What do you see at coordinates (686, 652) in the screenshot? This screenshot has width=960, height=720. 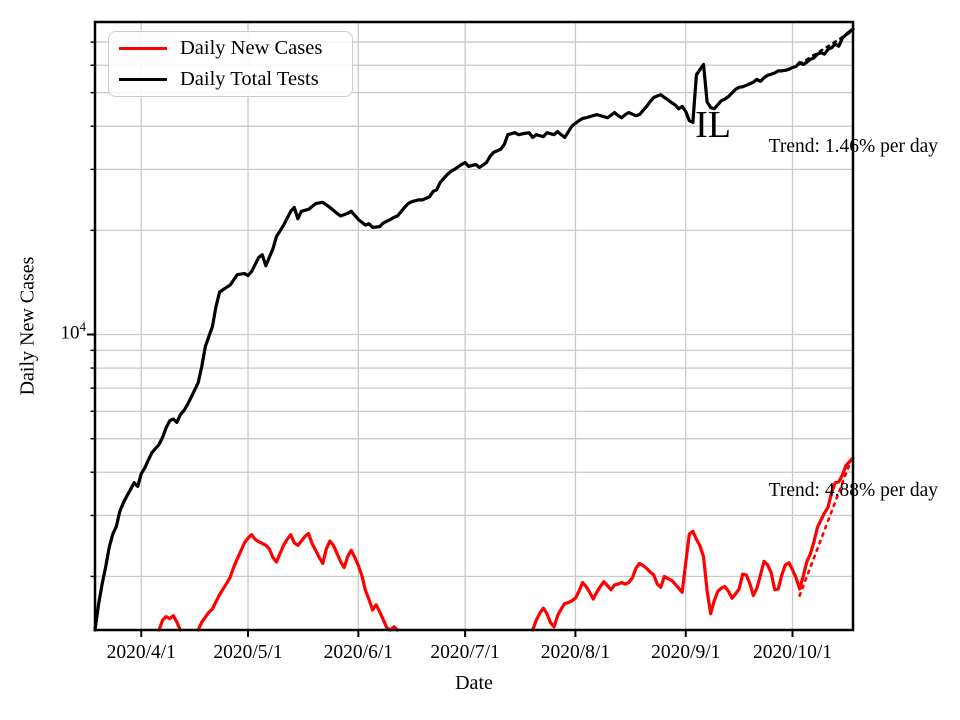 I see `x-tick-label: 2020/9/1` at bounding box center [686, 652].